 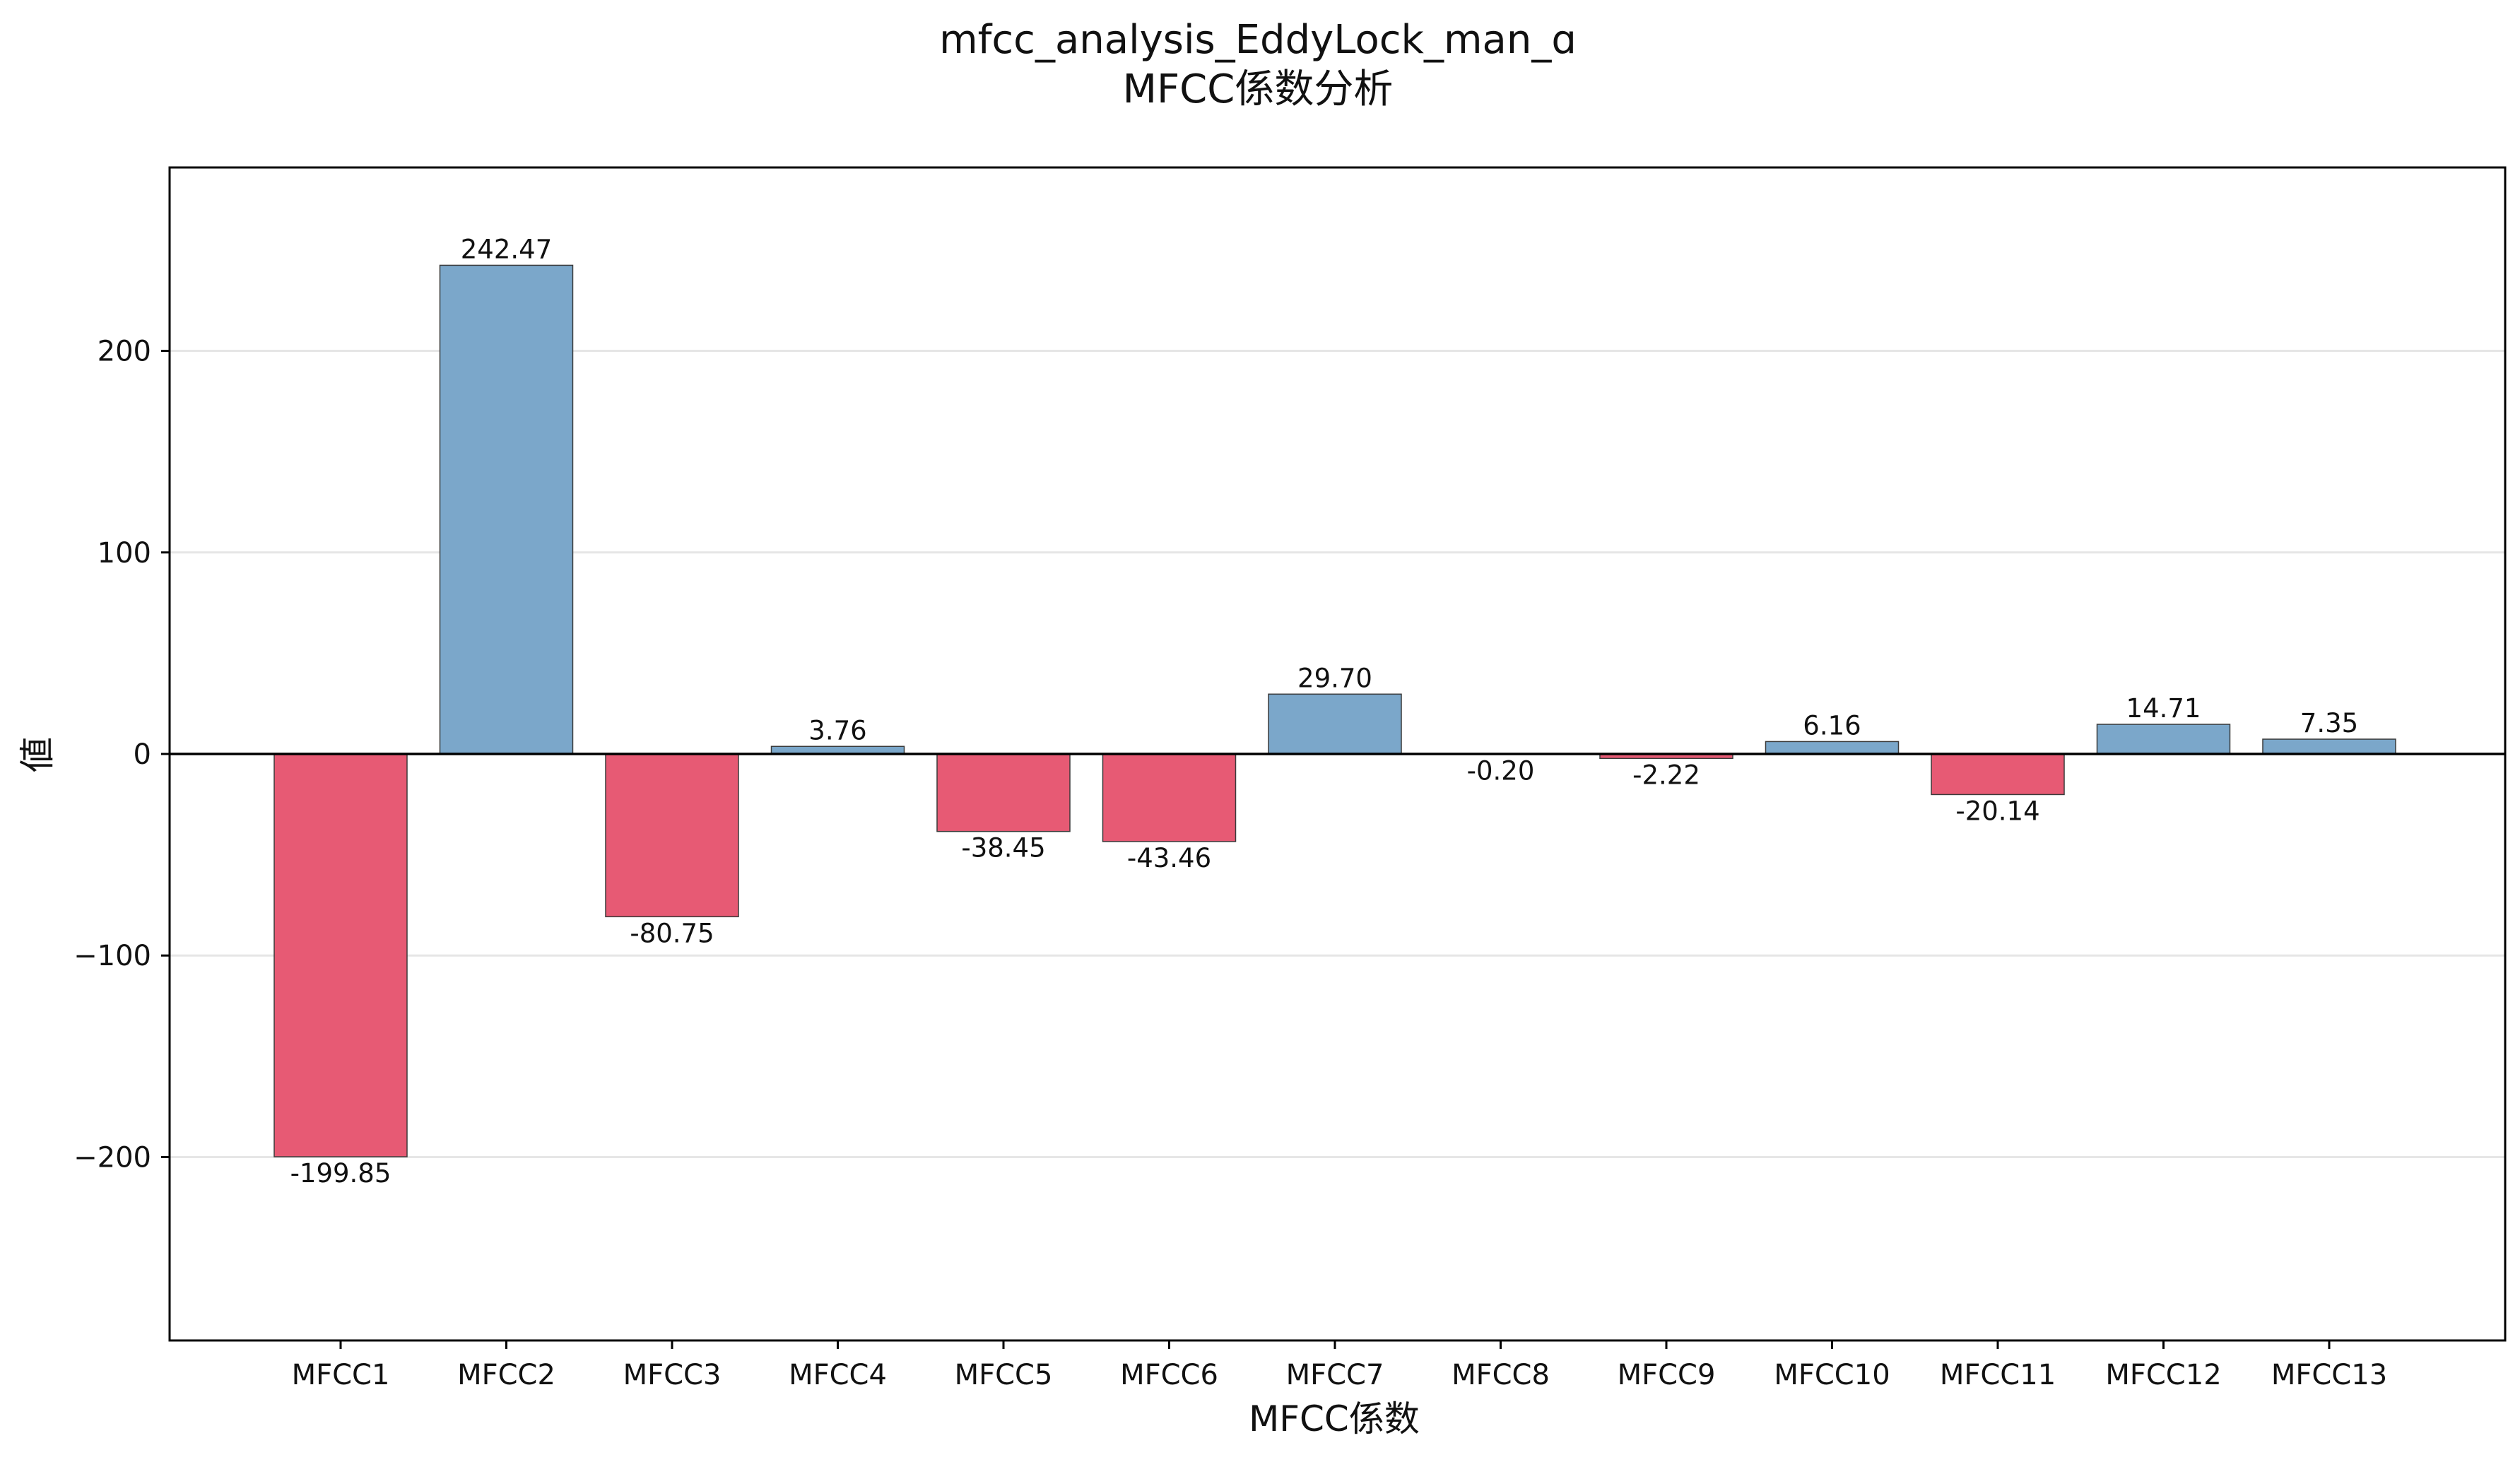 What do you see at coordinates (1998, 775) in the screenshot?
I see `bar-mfcc11` at bounding box center [1998, 775].